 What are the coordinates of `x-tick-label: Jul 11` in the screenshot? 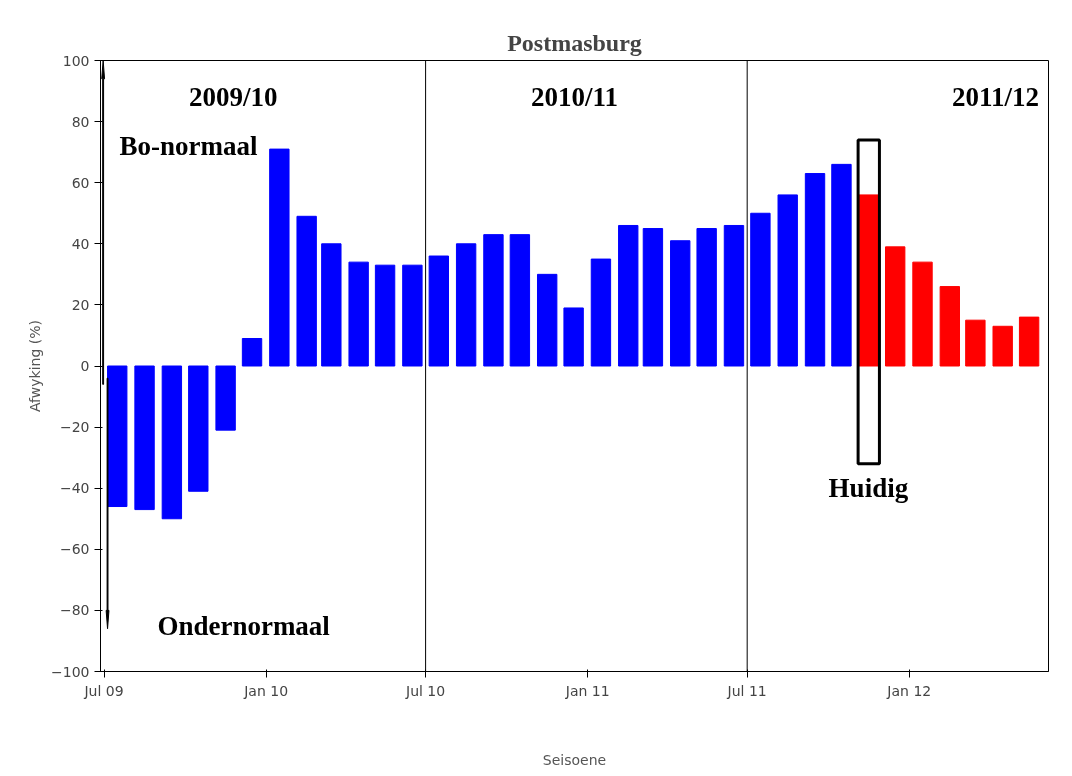 It's located at (746, 690).